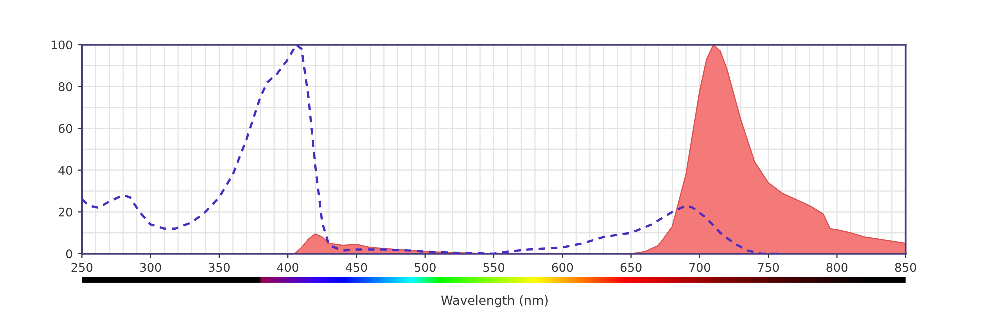  What do you see at coordinates (837, 267) in the screenshot?
I see `x-tick-label: 800` at bounding box center [837, 267].